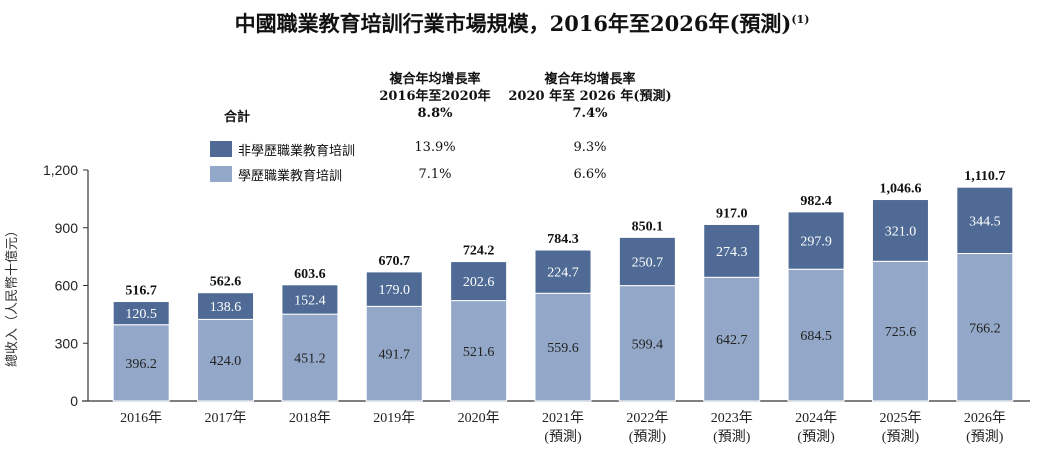  I want to click on bar-value-label: 138.6, so click(226, 307).